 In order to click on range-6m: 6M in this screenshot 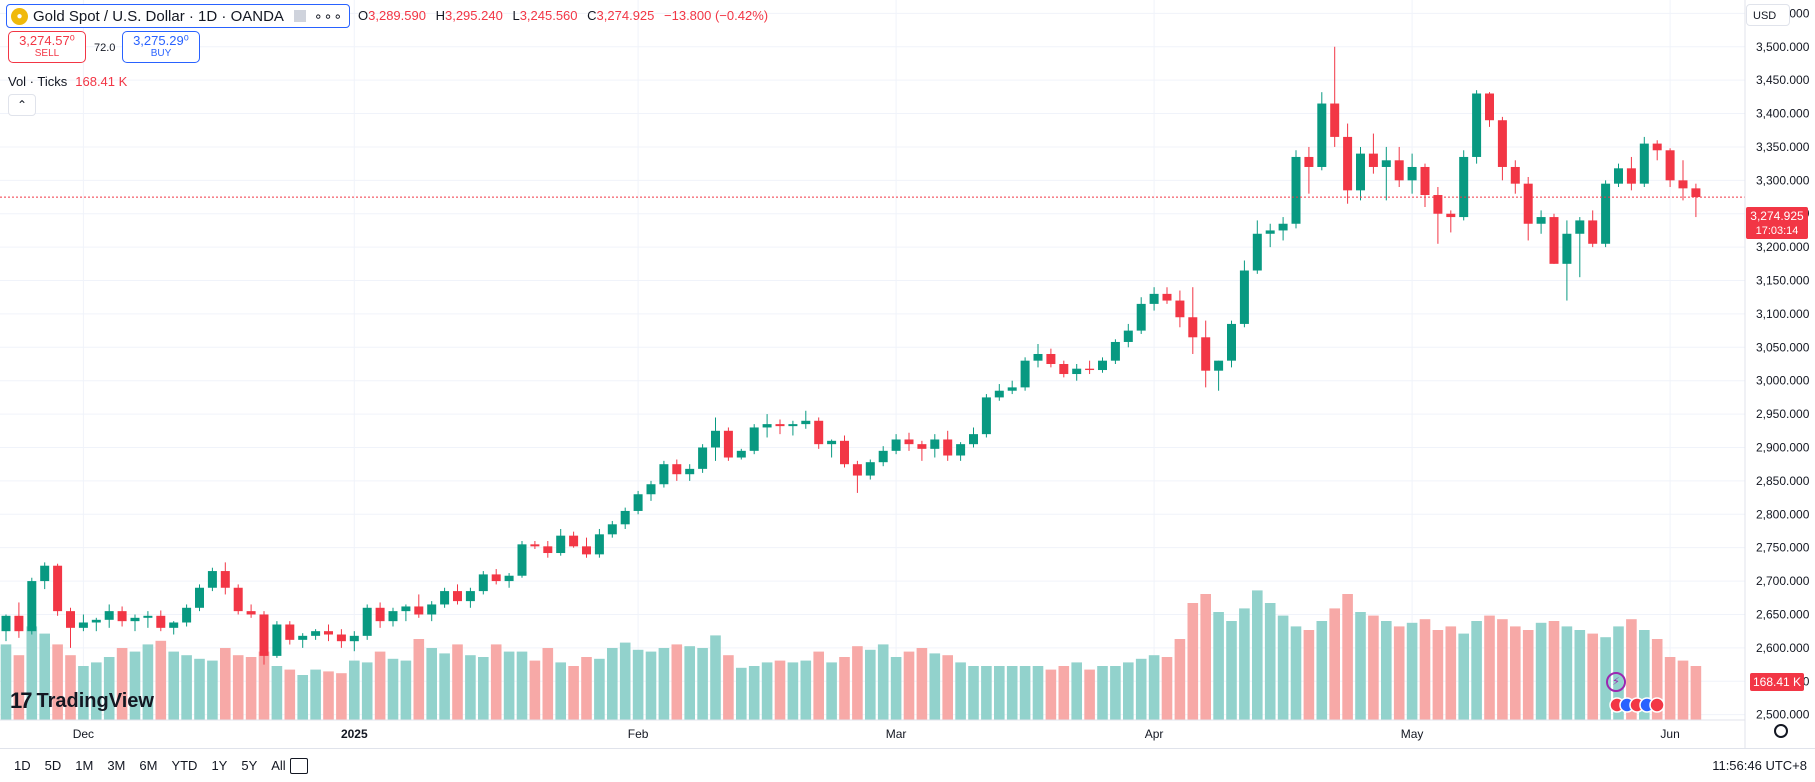, I will do `click(148, 765)`.